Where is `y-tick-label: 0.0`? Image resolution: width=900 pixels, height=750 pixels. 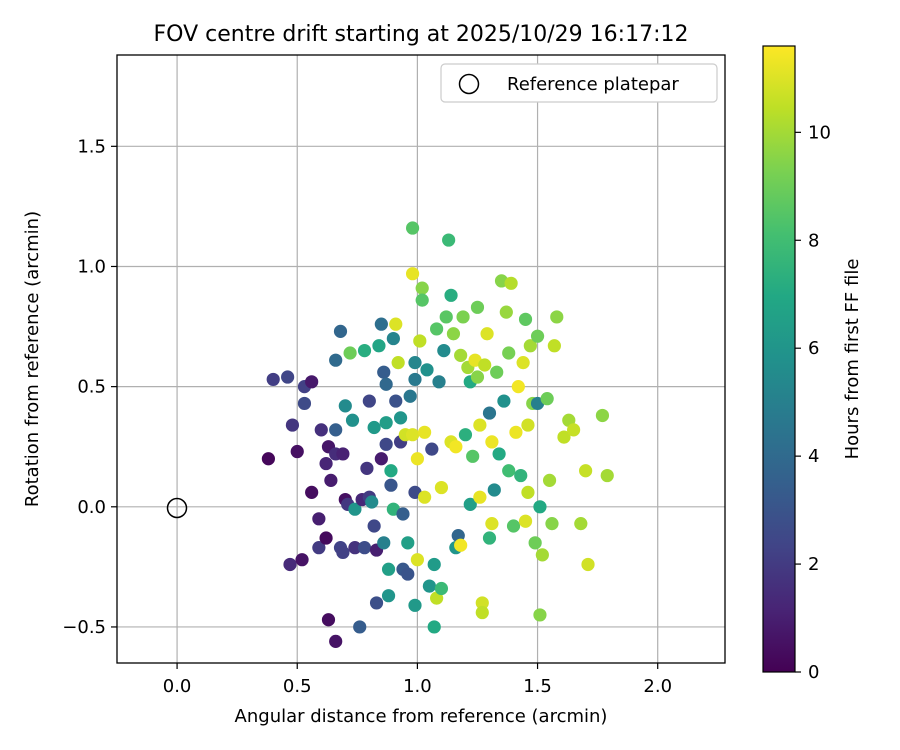
y-tick-label: 0.0 is located at coordinates (91, 507).